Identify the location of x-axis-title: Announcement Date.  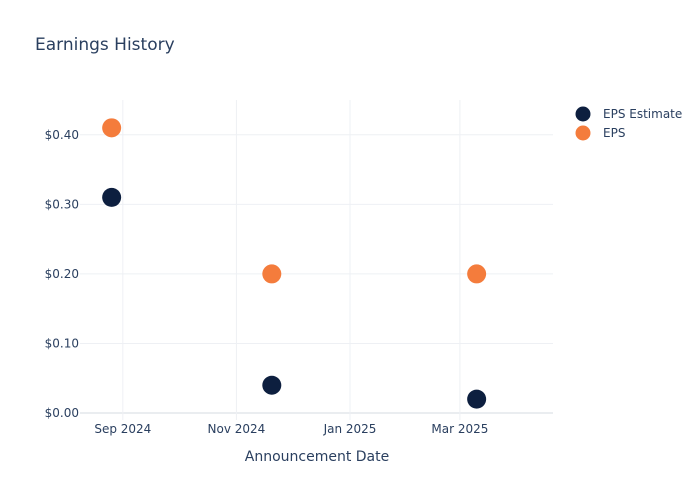
(317, 457).